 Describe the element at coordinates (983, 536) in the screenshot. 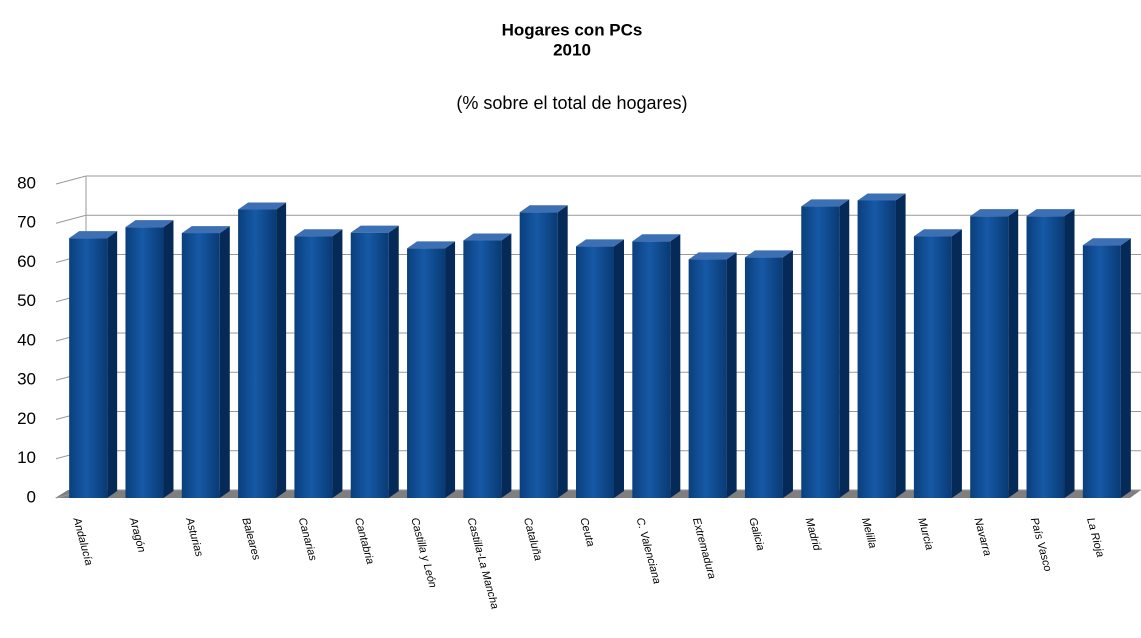

I see `x-tick-label: Navarra` at that location.